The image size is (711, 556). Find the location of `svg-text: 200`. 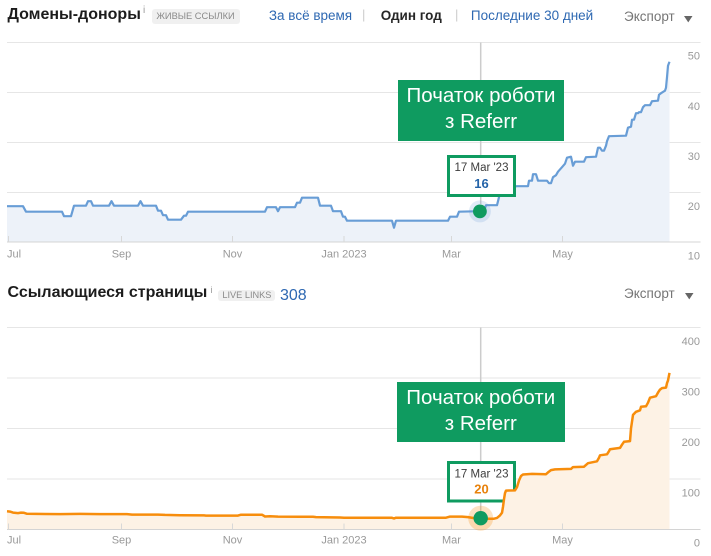

svg-text: 200 is located at coordinates (691, 443).